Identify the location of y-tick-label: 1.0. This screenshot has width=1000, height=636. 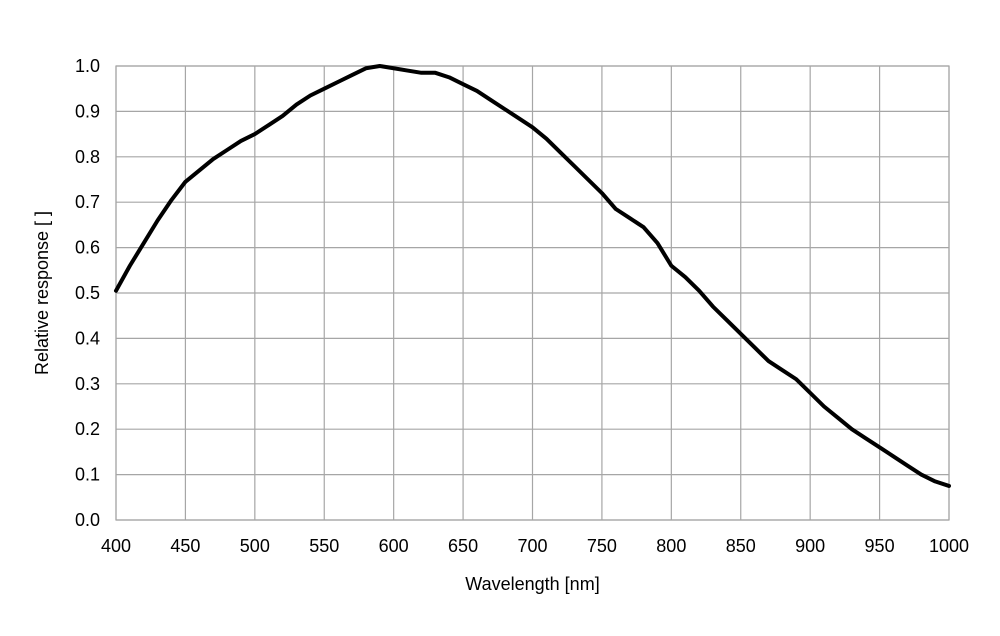
(87, 66).